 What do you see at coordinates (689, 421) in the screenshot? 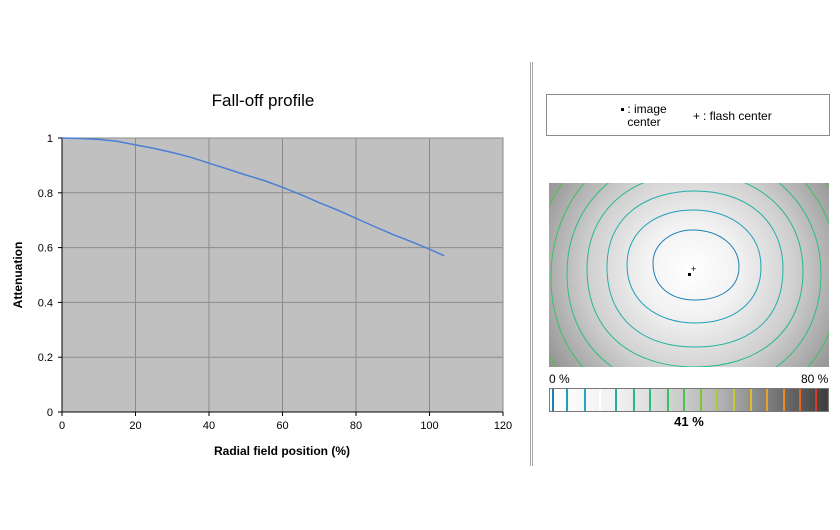
I see `scale-value-label: 41 %` at bounding box center [689, 421].